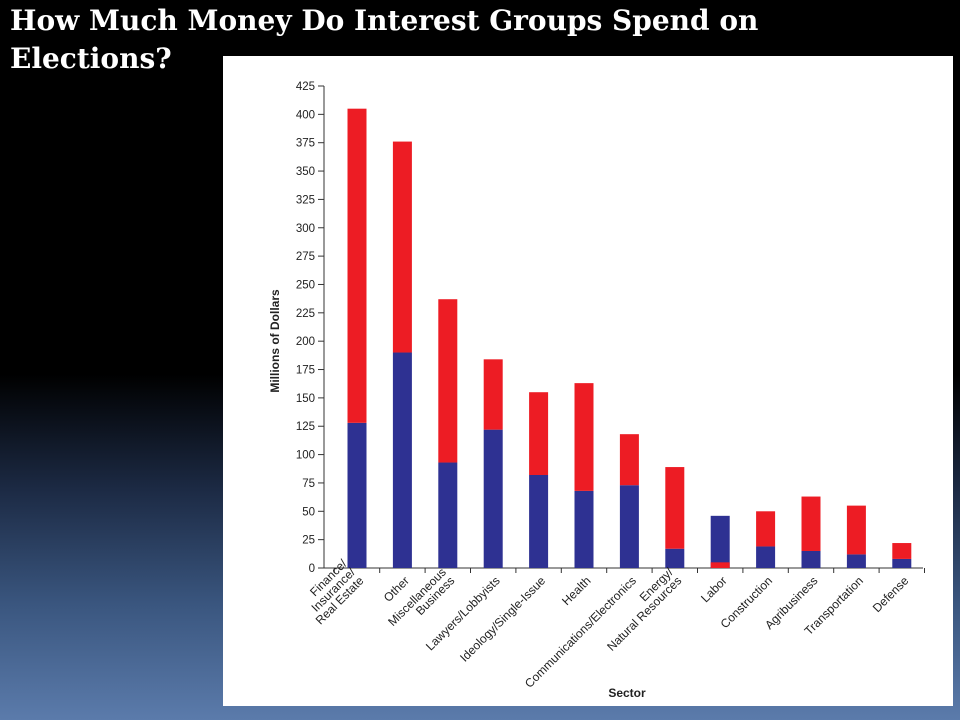 This screenshot has width=960, height=720. Describe the element at coordinates (305, 87) in the screenshot. I see `y-tick-label: 425` at that location.